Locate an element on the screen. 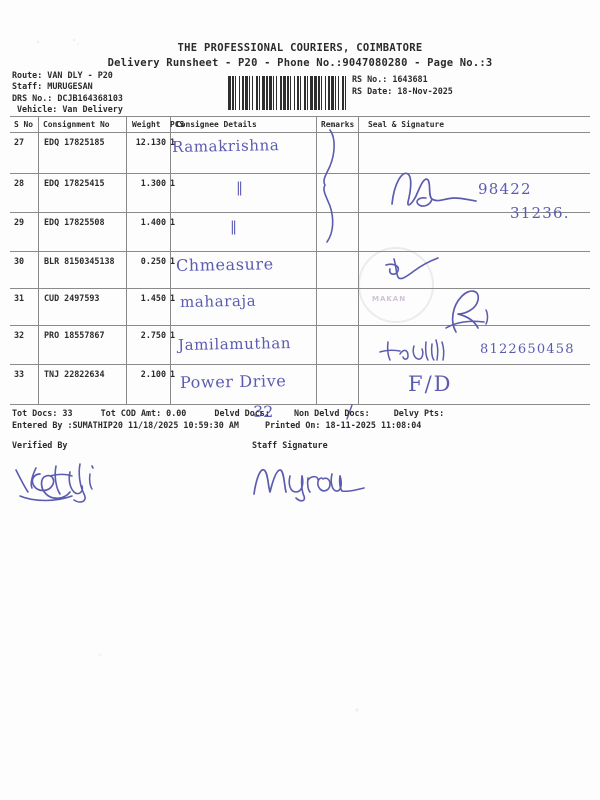  handwritten-slash-non-delvd is located at coordinates (349, 412).